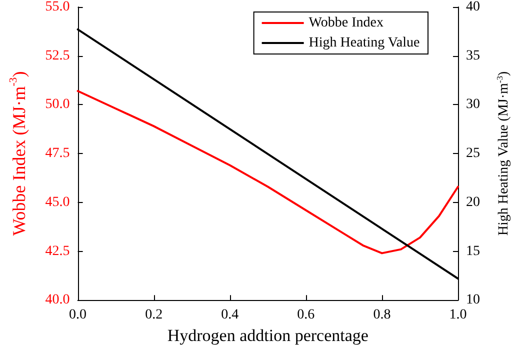 This screenshot has height=349, width=520. What do you see at coordinates (458, 315) in the screenshot?
I see `x-tick-label: 1.0` at bounding box center [458, 315].